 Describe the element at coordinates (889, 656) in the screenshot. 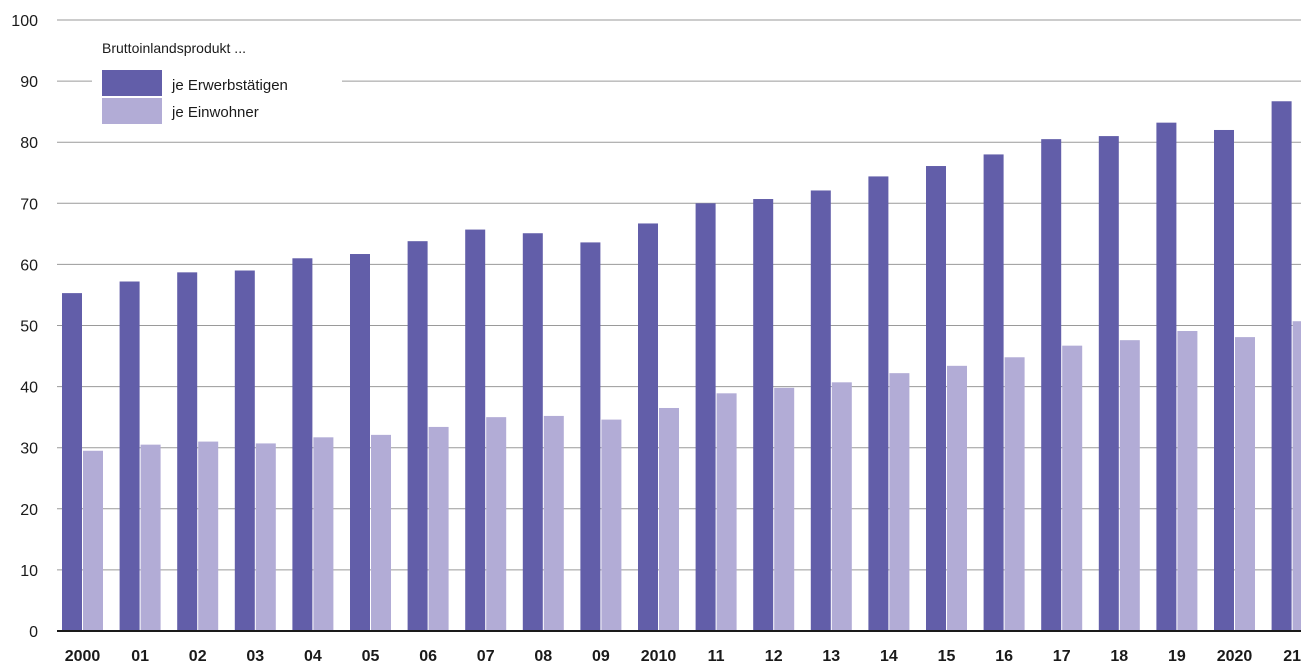

I see `x-tick-label: 14` at that location.